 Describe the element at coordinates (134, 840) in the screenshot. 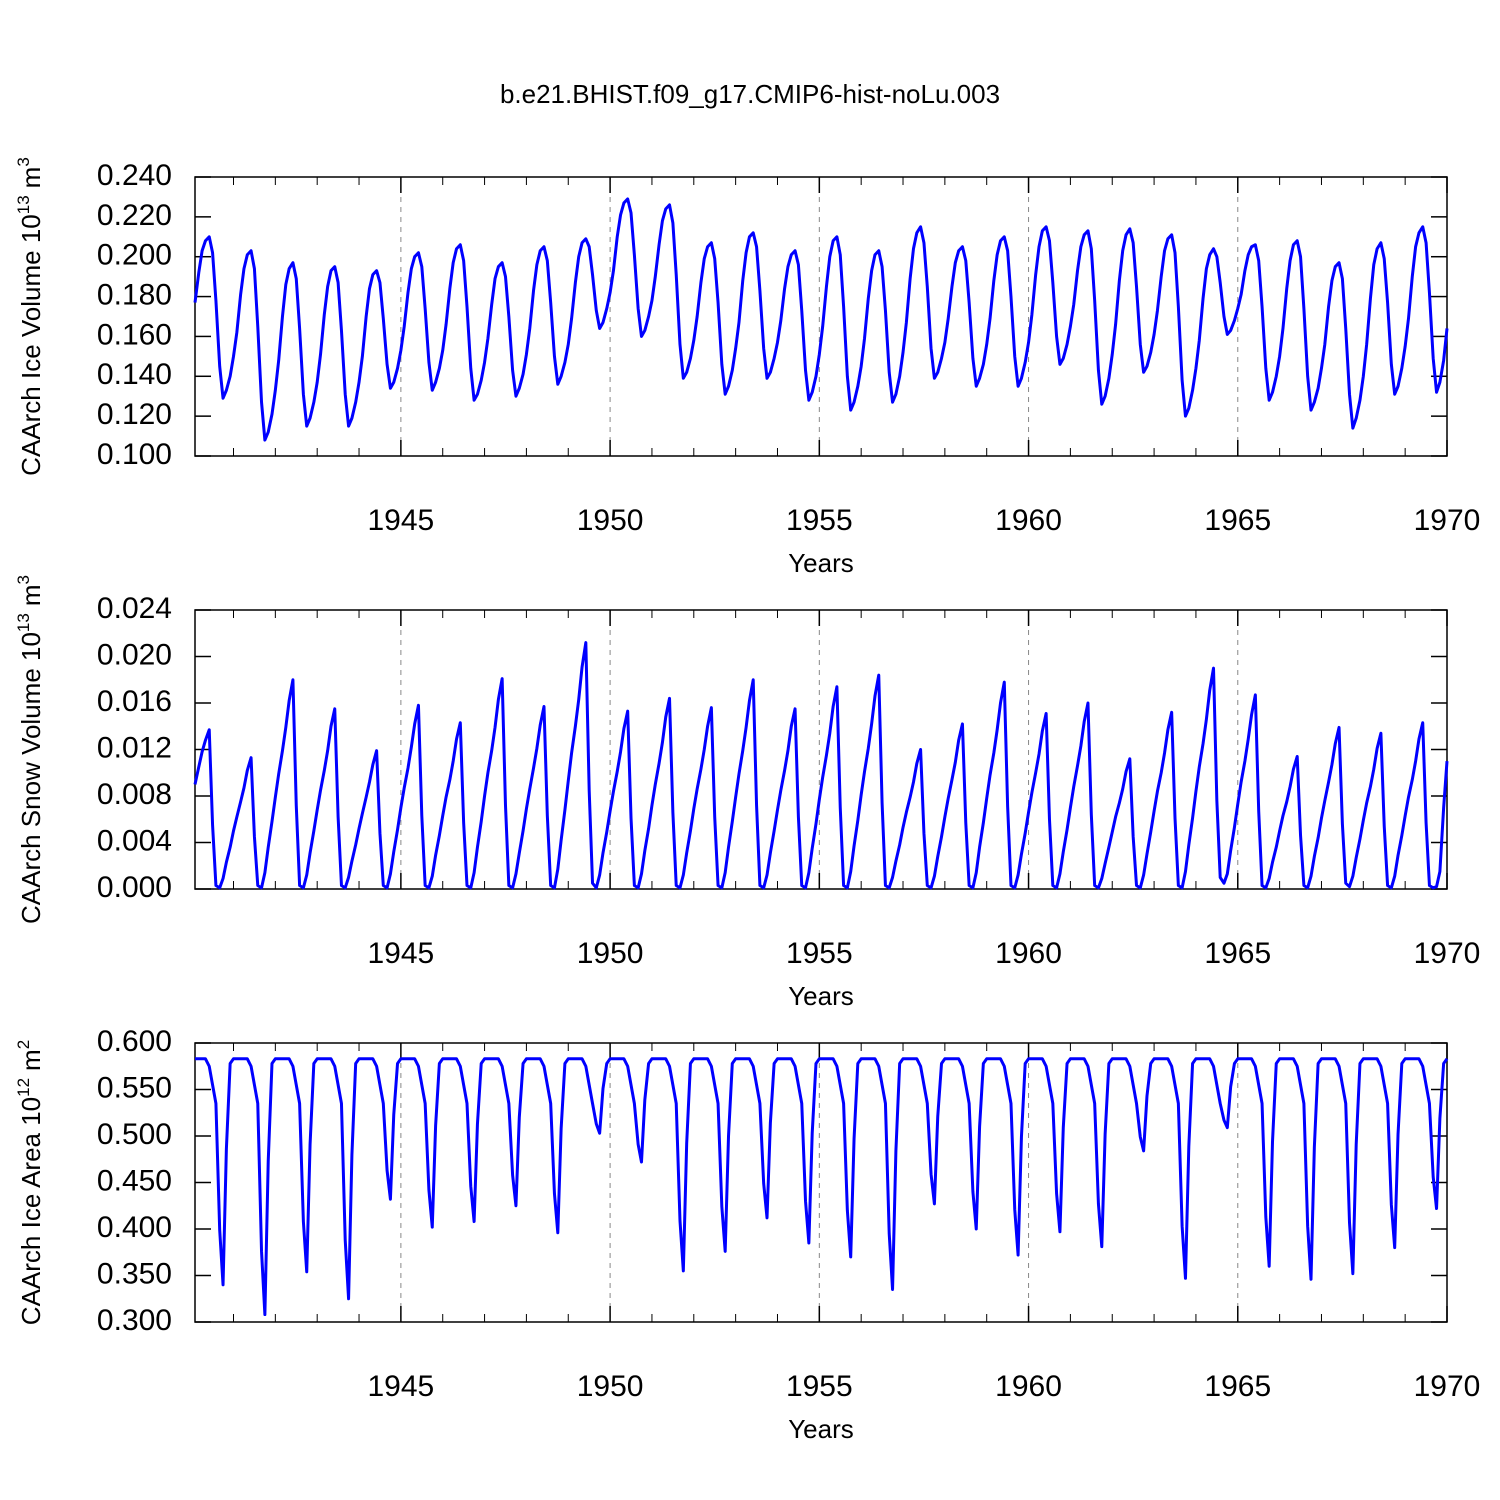

I see `y-tick-label: 0.004` at that location.